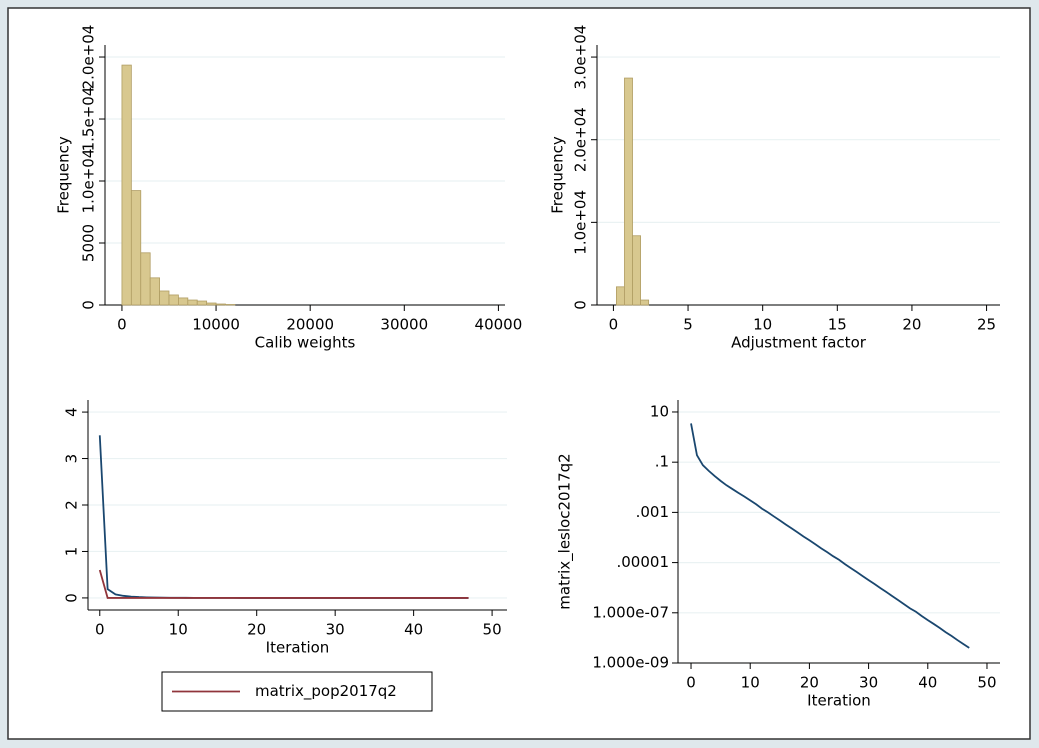 The height and width of the screenshot is (748, 1039). I want to click on x-tick-label: 40000, so click(499, 325).